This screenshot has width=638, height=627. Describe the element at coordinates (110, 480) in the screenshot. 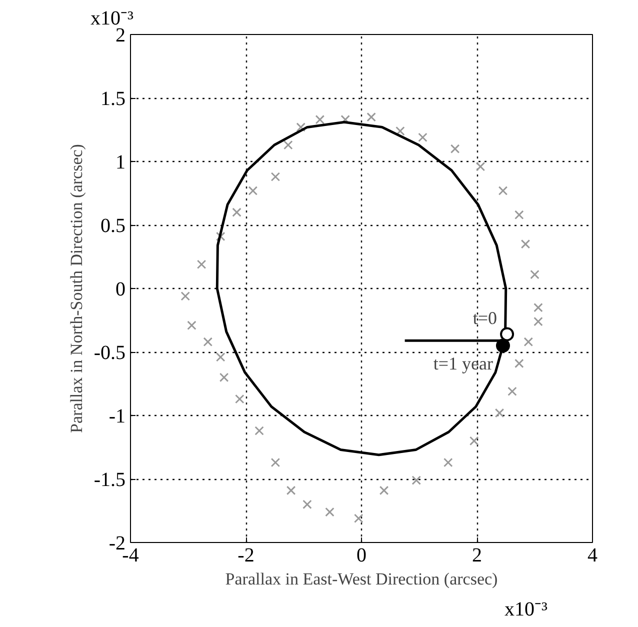

I see `y-tick-label: -1.5` at that location.